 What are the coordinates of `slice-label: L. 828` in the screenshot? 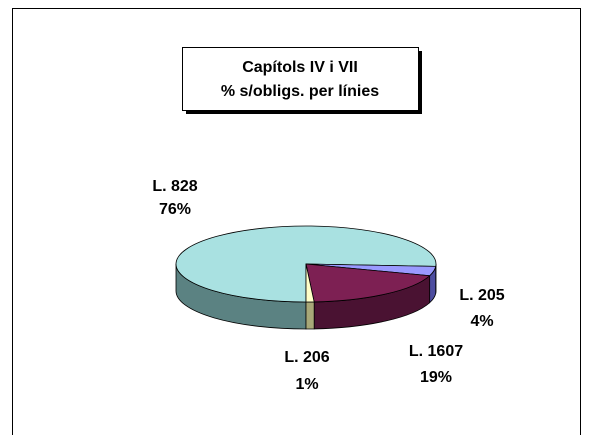 It's located at (174, 186).